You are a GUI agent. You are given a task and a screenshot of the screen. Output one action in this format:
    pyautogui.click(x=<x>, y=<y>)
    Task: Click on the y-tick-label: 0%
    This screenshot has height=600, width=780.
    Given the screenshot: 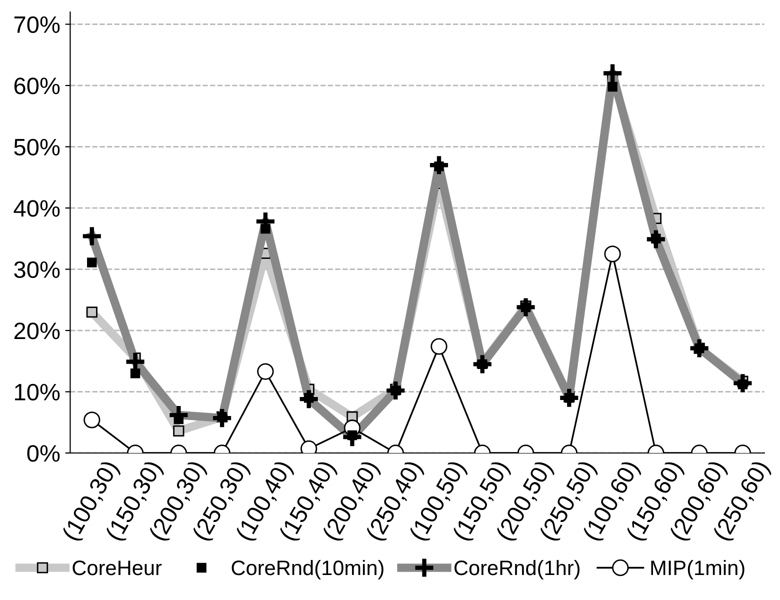 What is the action you would take?
    pyautogui.click(x=43, y=453)
    